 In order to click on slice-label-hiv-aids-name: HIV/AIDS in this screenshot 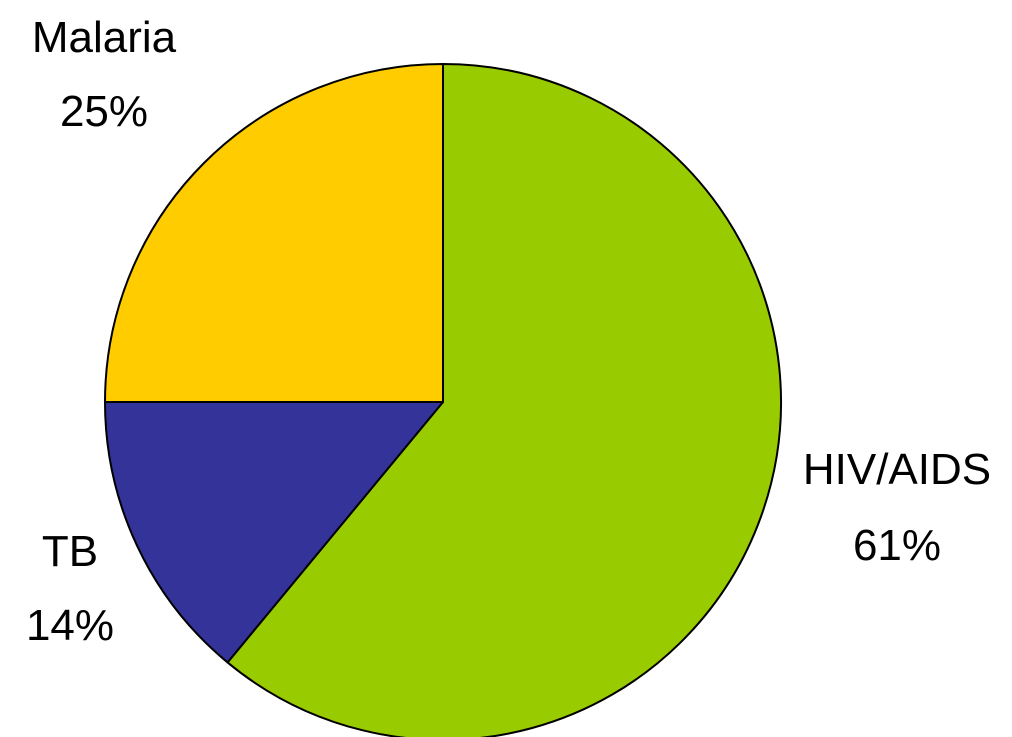, I will do `click(897, 469)`.